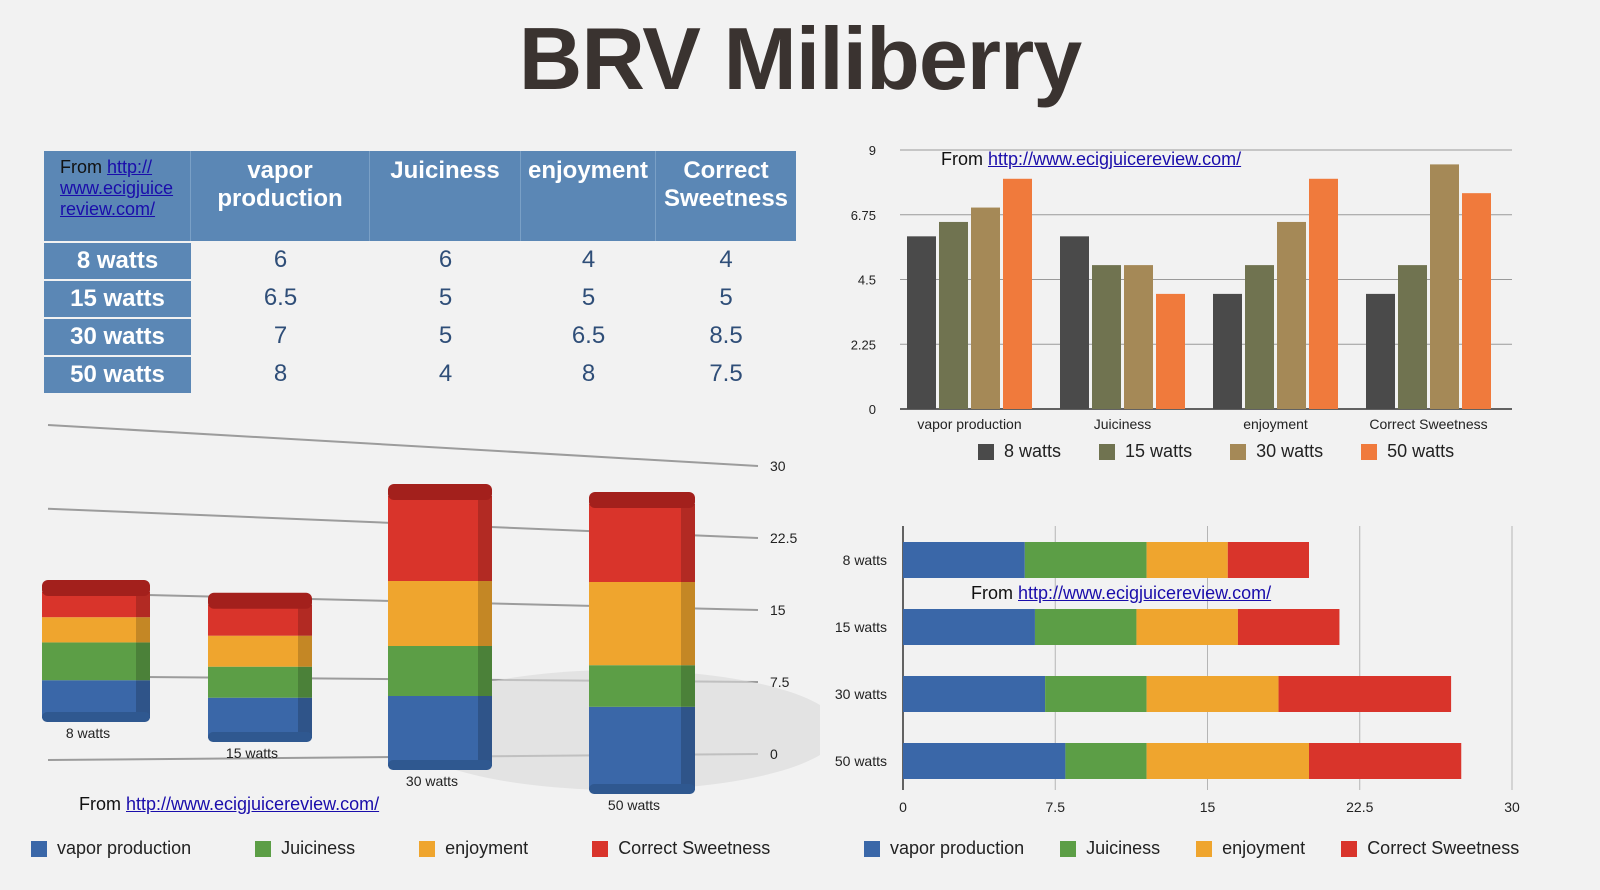  I want to click on y-tick-label: 0, so click(774, 754).